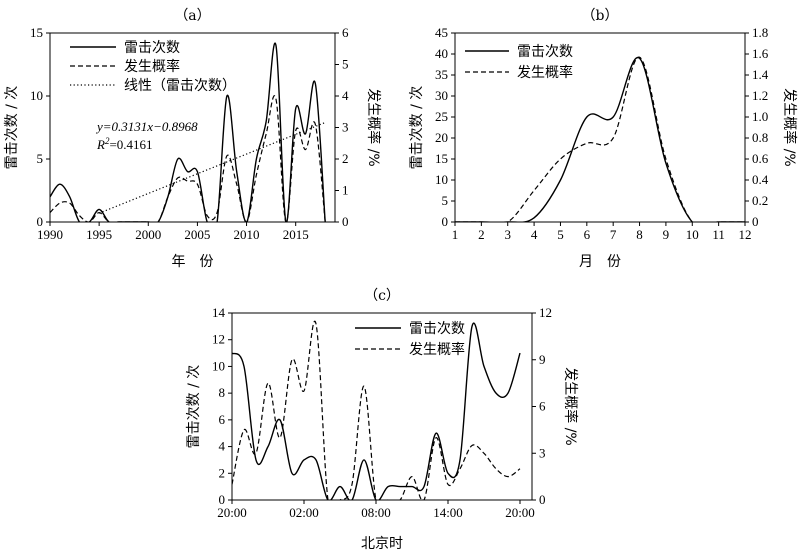 This screenshot has height=560, width=800. I want to click on x-tick-label: 1995, so click(99, 234).